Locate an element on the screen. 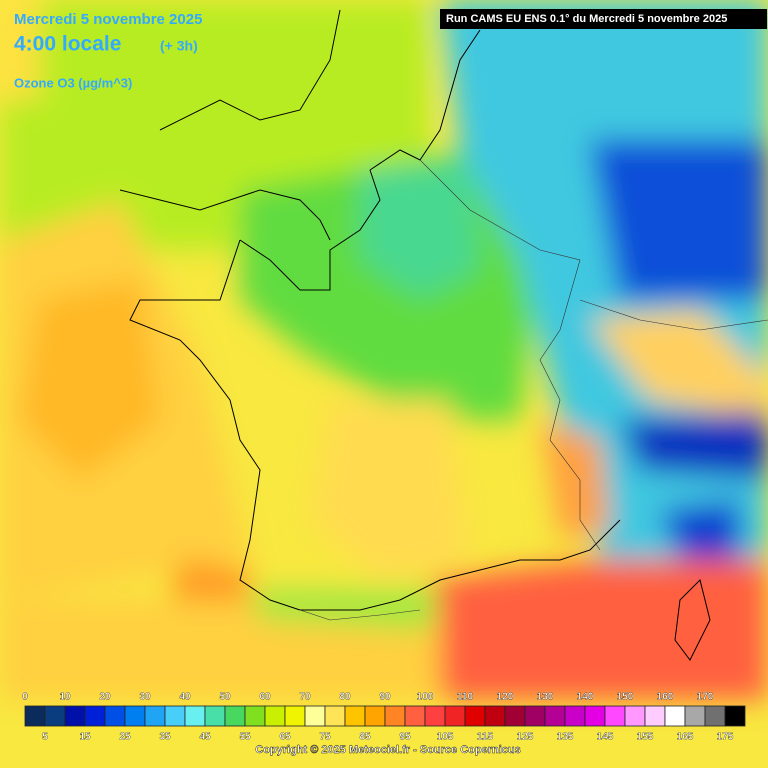 This screenshot has width=768, height=773. legend-tick-label: 165 is located at coordinates (685, 737).